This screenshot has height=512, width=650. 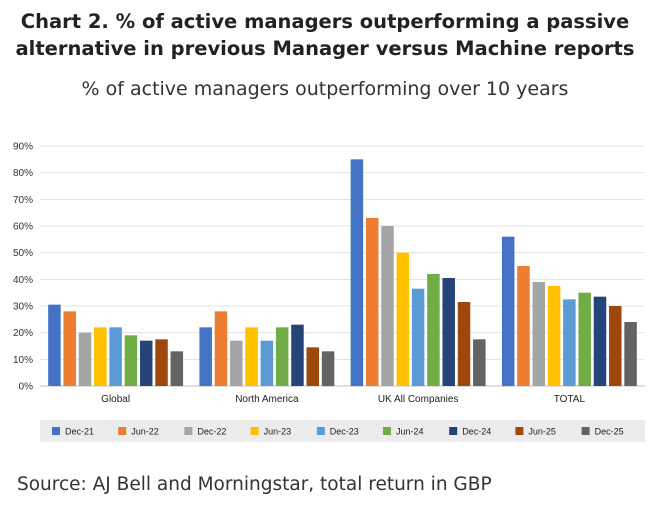 What do you see at coordinates (410, 432) in the screenshot?
I see `legend-label: Jun-24` at bounding box center [410, 432].